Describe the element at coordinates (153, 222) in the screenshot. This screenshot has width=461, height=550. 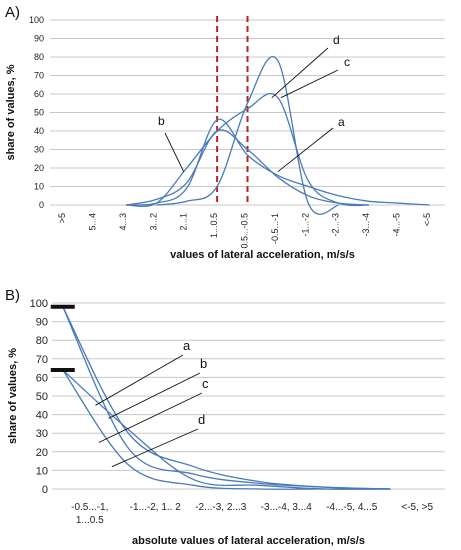
I see `x-tick-label: 3...2` at that location.